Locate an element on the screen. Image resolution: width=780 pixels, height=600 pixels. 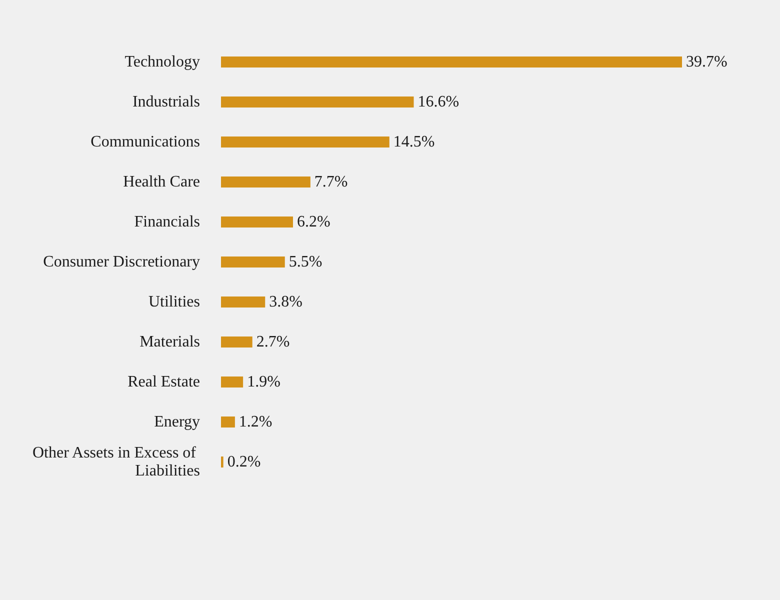
data-label: 1.2% is located at coordinates (255, 422).